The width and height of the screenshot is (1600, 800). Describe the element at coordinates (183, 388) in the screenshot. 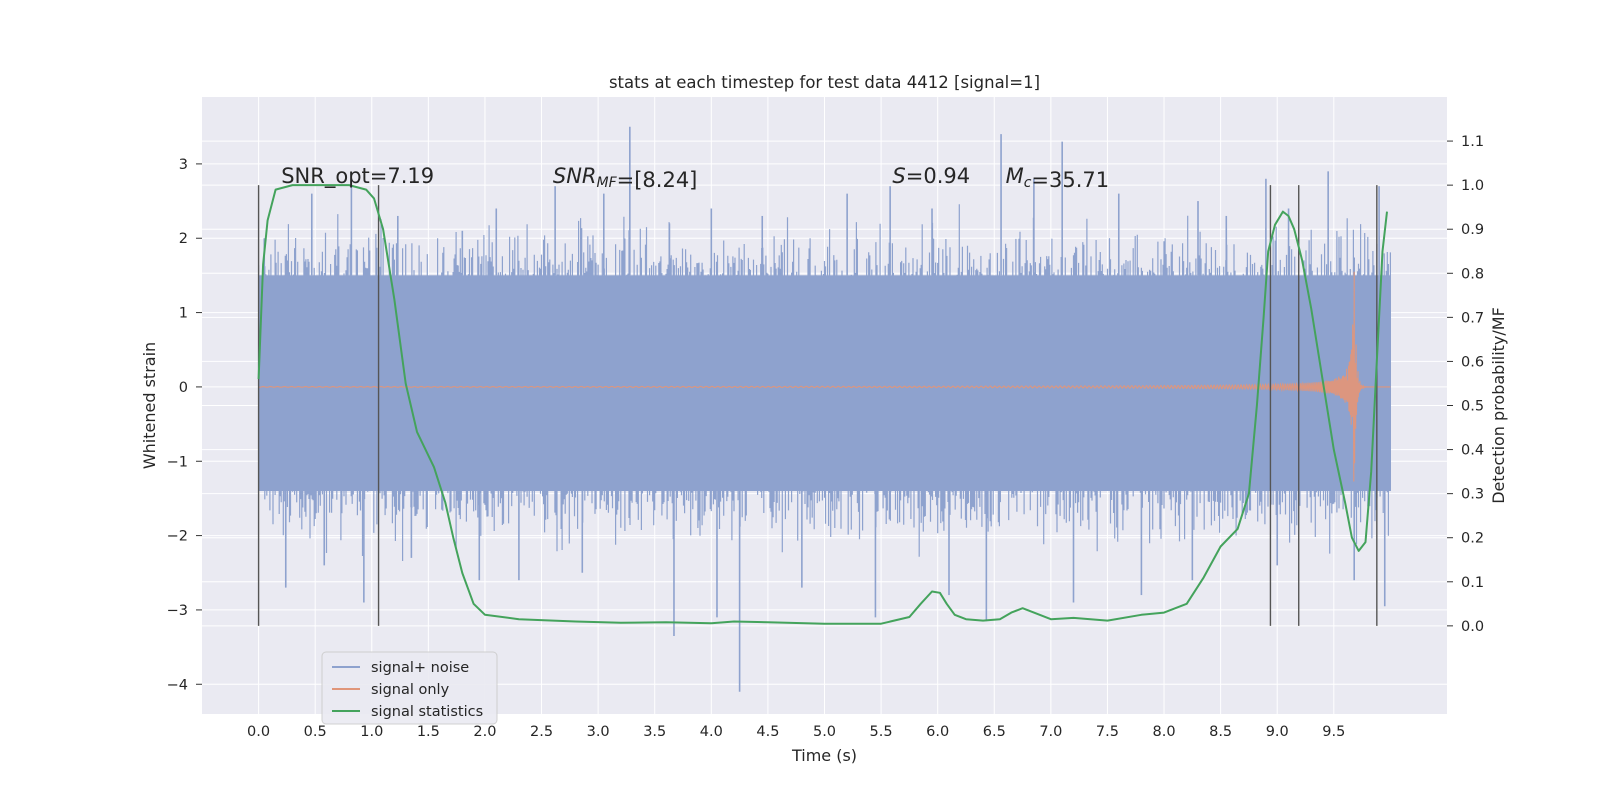

I see `y-tick-label: 0` at that location.